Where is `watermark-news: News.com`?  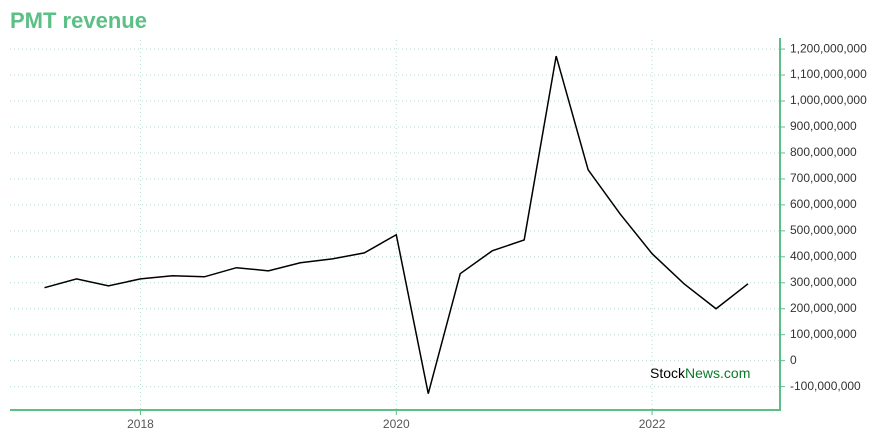 watermark-news: News.com is located at coordinates (717, 373).